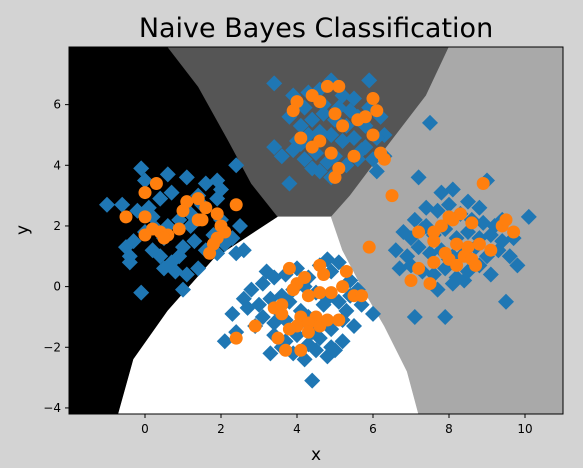  What do you see at coordinates (56, 256) in the screenshot?
I see `y-axis-ticks: −4 −2 0 2 4 6` at bounding box center [56, 256].